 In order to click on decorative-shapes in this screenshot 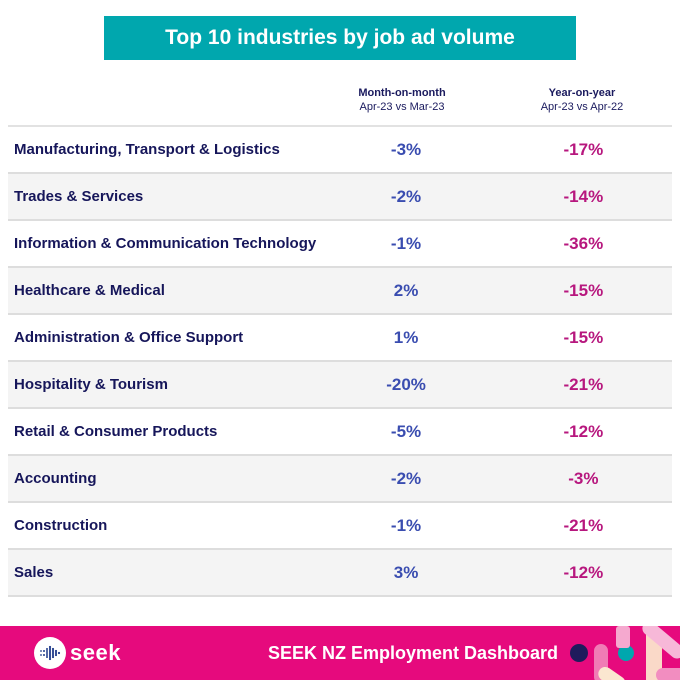, I will do `click(625, 653)`.